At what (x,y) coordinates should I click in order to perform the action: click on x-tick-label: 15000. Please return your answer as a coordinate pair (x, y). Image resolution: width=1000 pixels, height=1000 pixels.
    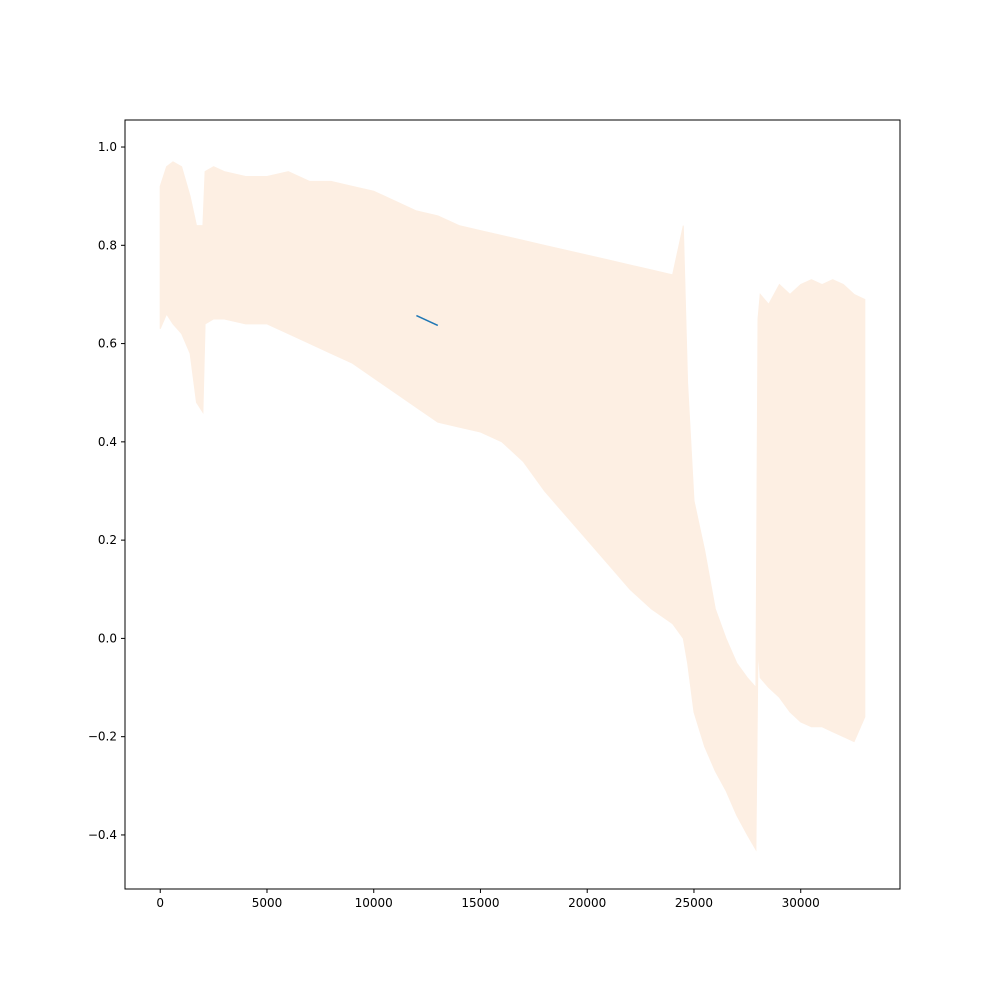
    Looking at the image, I should click on (480, 903).